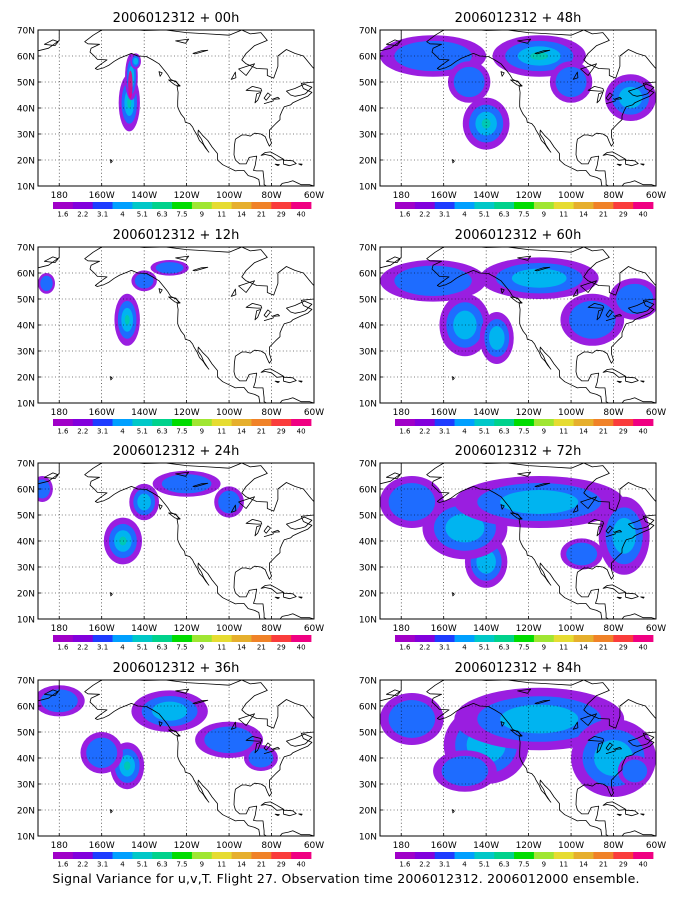 Image resolution: width=692 pixels, height=900 pixels. Describe the element at coordinates (261, 215) in the screenshot. I see `colorbar-label: 21` at that location.